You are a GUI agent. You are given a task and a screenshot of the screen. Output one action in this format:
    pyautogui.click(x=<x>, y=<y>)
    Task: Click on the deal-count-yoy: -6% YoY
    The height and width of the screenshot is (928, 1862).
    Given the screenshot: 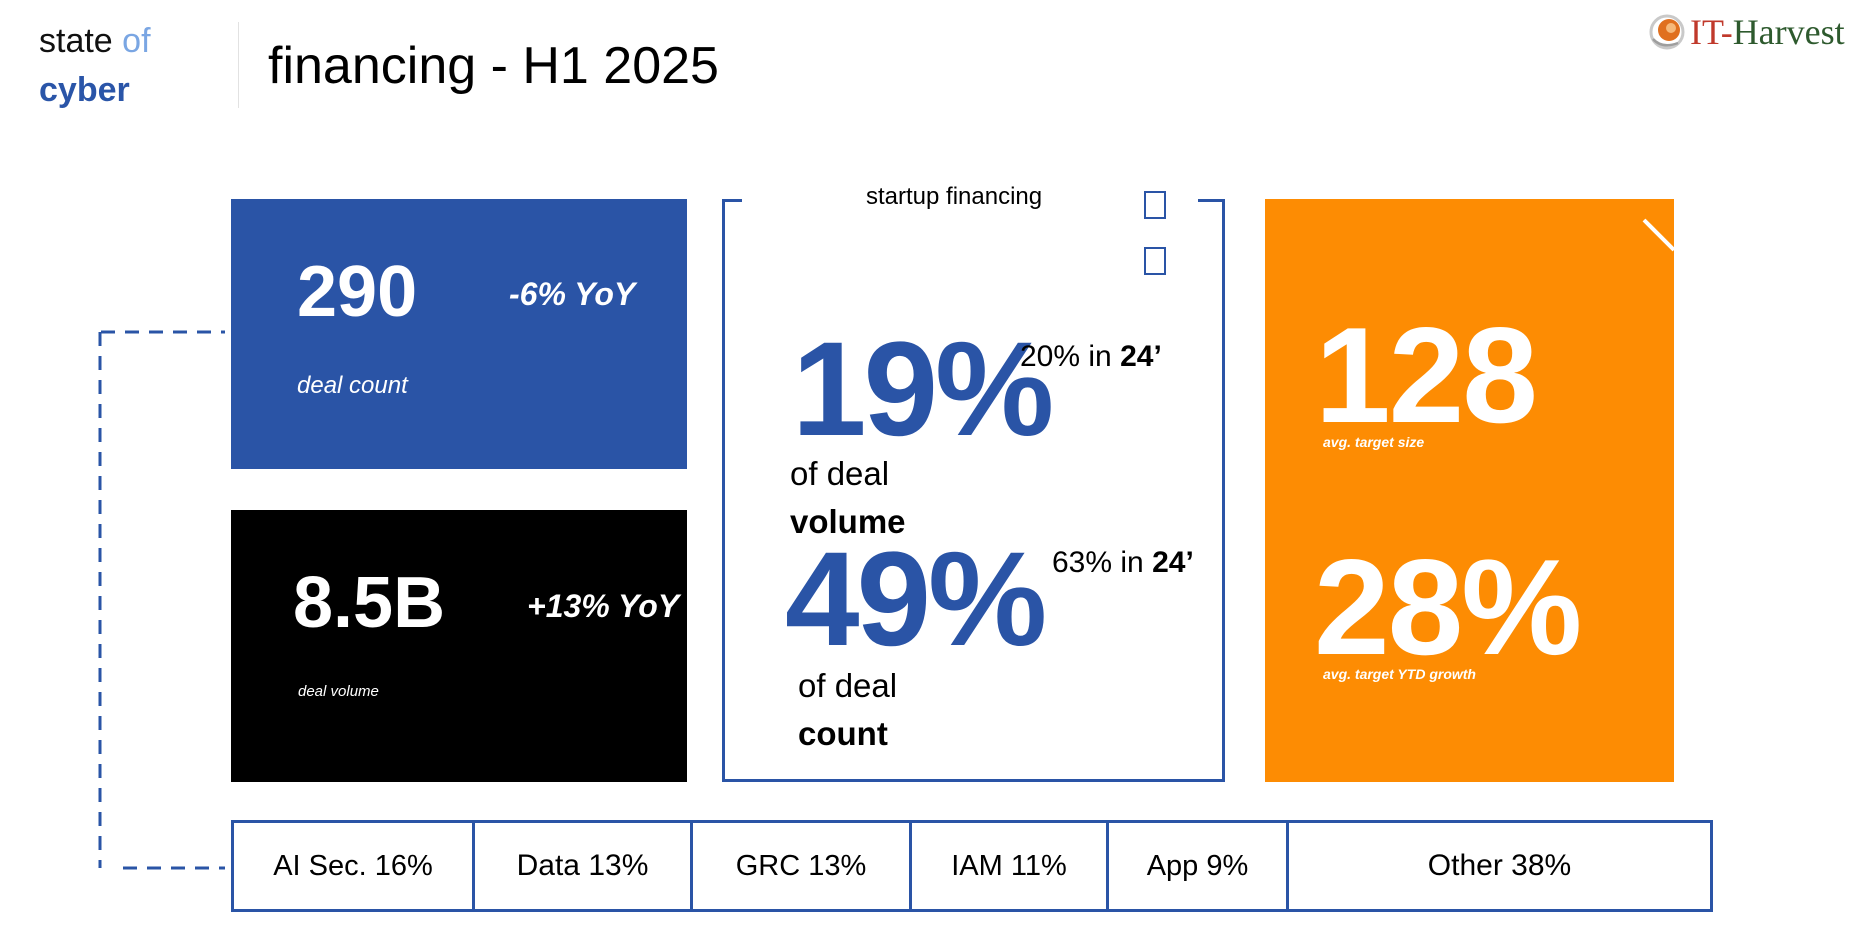 What is the action you would take?
    pyautogui.click(x=572, y=294)
    